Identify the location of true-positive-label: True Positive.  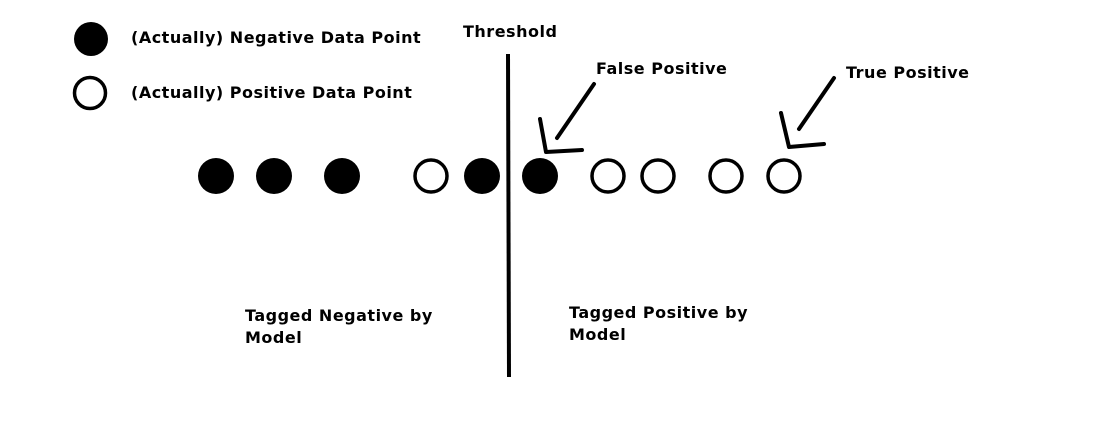
(908, 72).